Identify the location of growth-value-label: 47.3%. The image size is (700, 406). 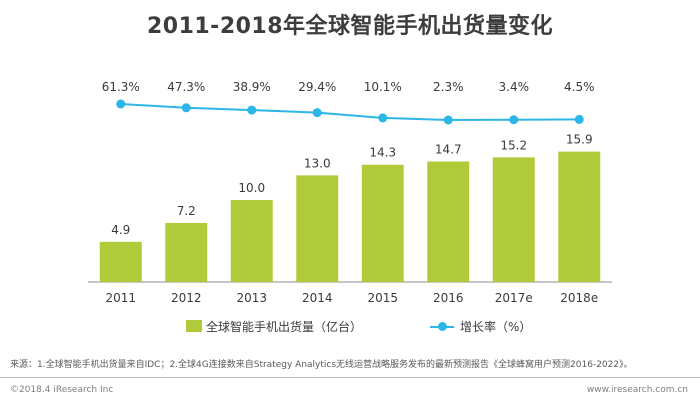
(186, 87).